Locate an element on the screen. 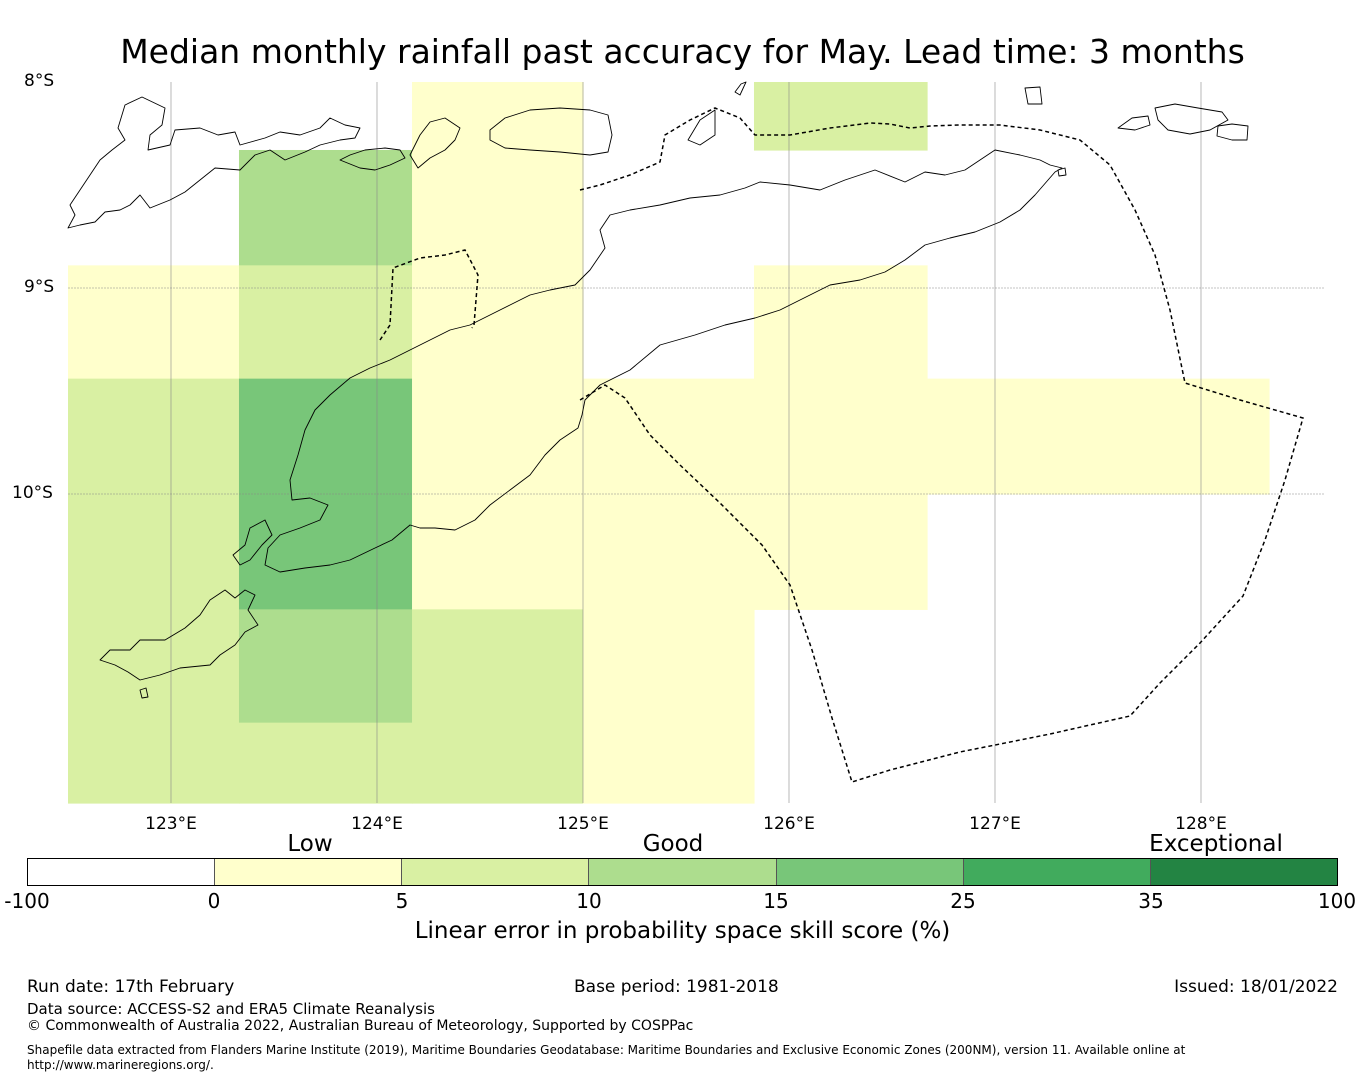 The width and height of the screenshot is (1365, 1080). coastline-atauro is located at coordinates (701, 127).